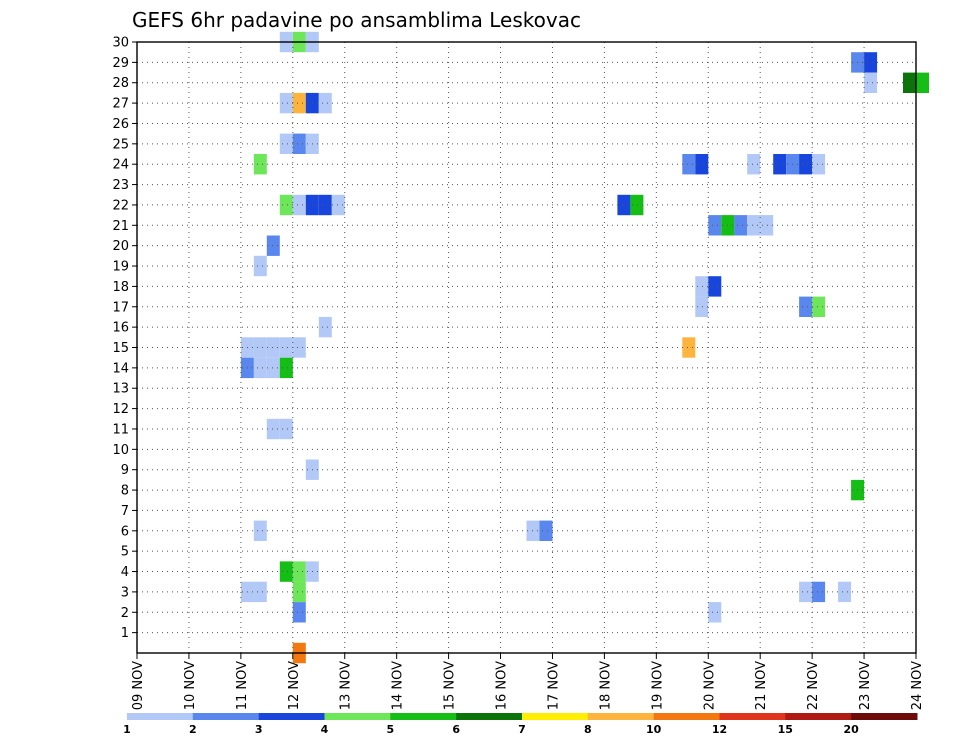 Image resolution: width=960 pixels, height=742 pixels. Describe the element at coordinates (120, 43) in the screenshot. I see `y-tick-label: 30` at that location.